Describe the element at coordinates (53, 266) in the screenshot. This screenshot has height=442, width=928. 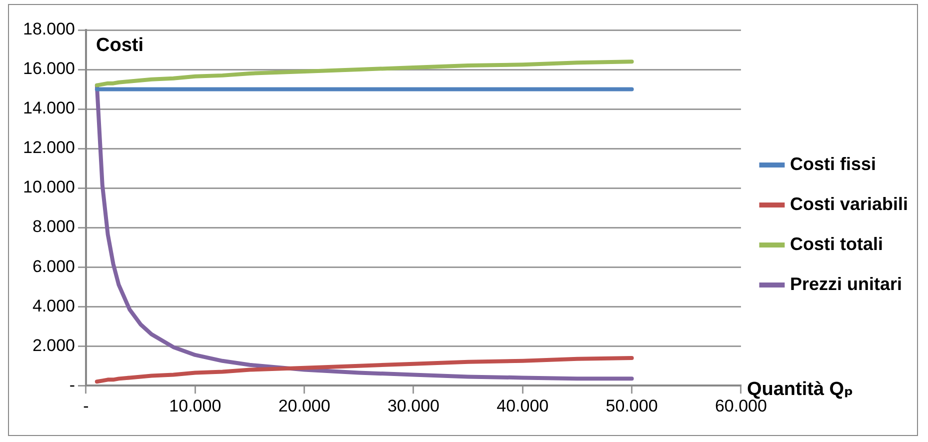
I see `y-tick-label: 6.000` at that location.